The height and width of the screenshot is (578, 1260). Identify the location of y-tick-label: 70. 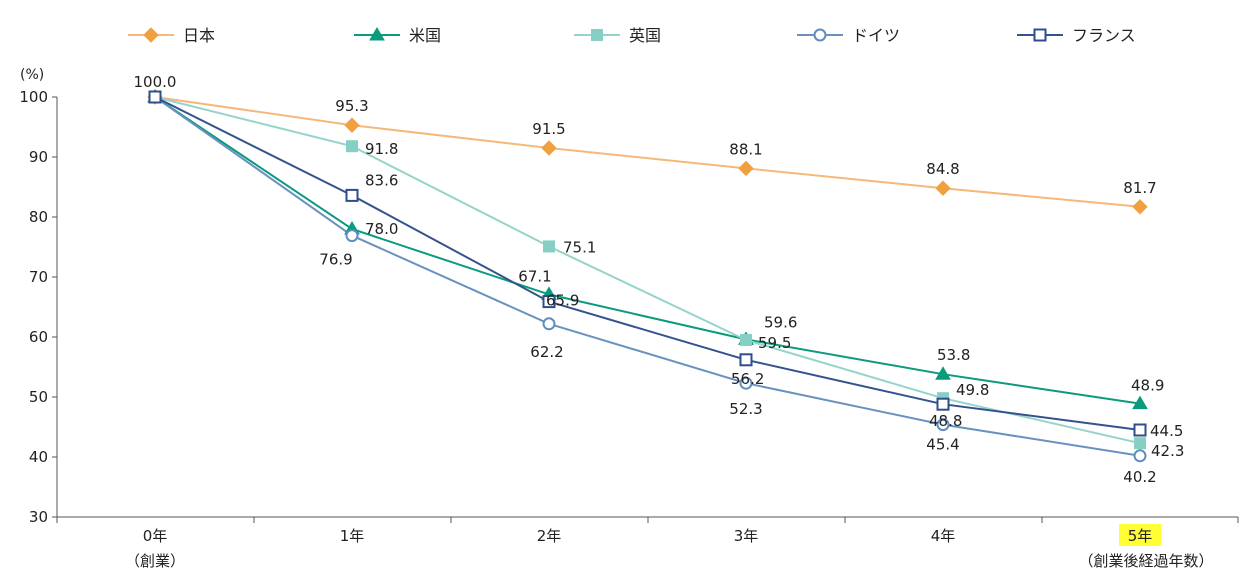
(38, 277).